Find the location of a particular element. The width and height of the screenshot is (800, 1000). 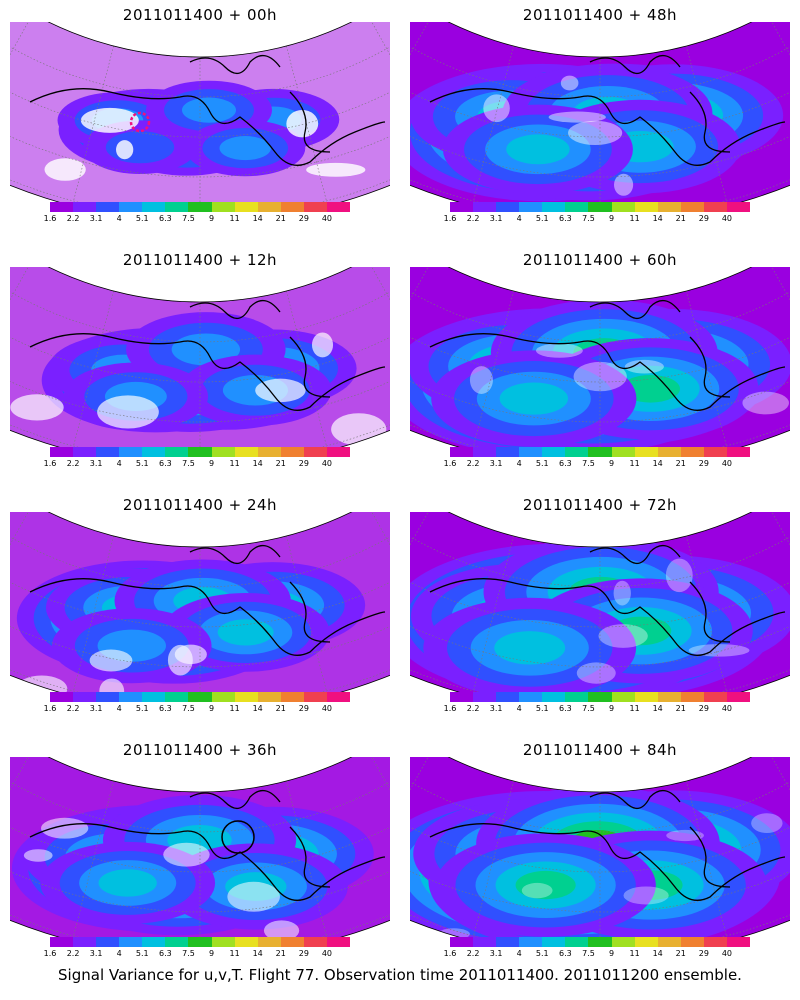

panel-title: 2011011400 + 12h is located at coordinates (200, 260).